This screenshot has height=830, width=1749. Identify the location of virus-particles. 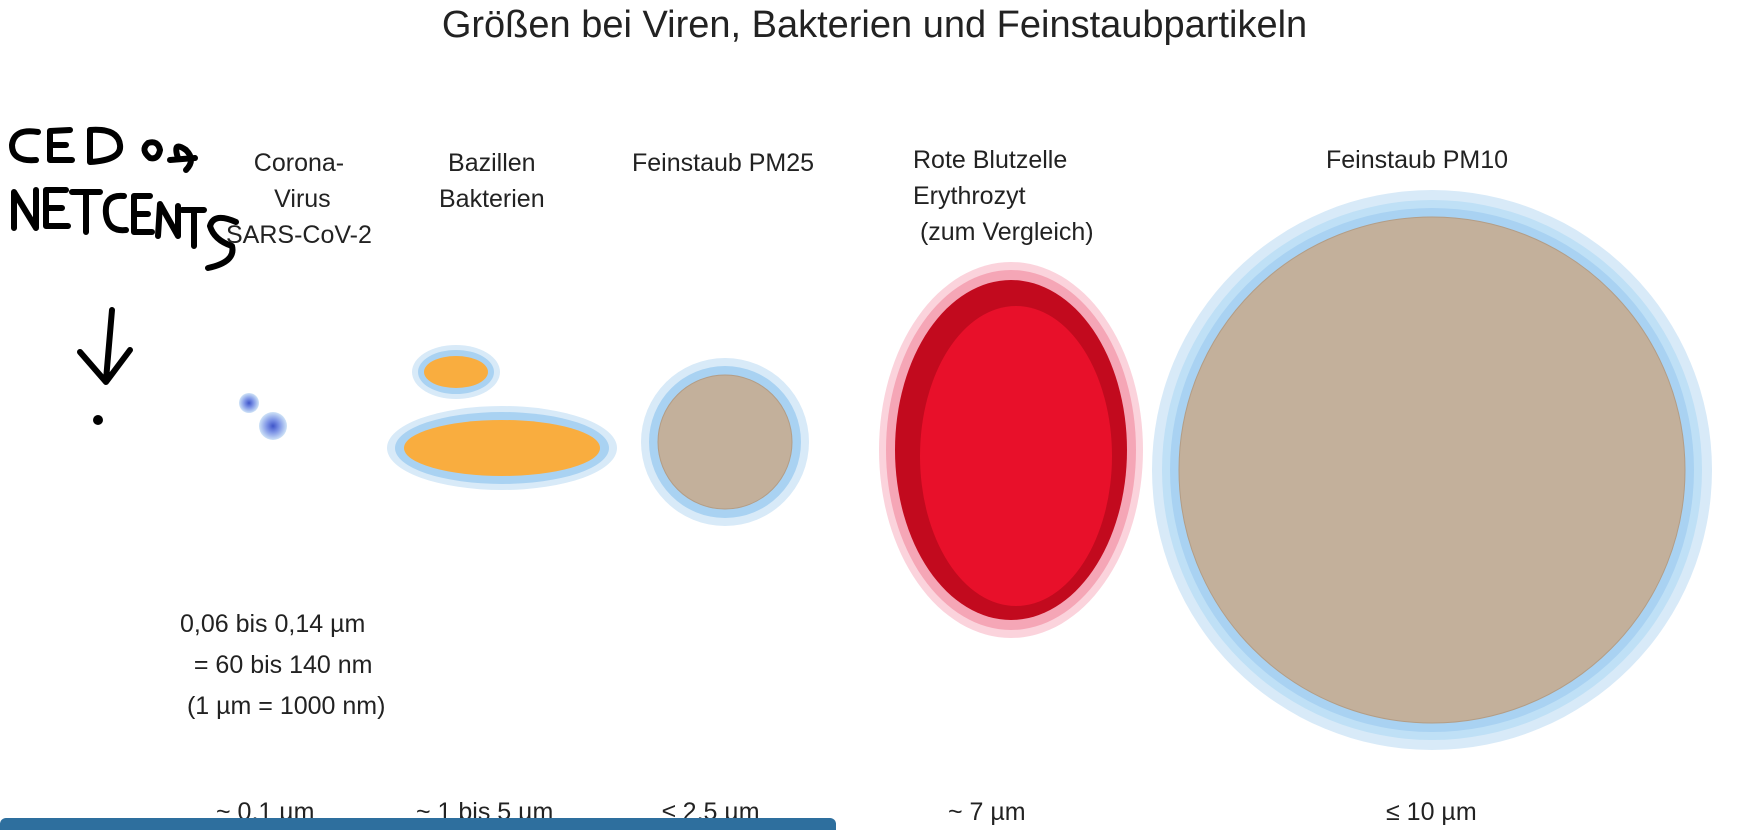
(263, 416).